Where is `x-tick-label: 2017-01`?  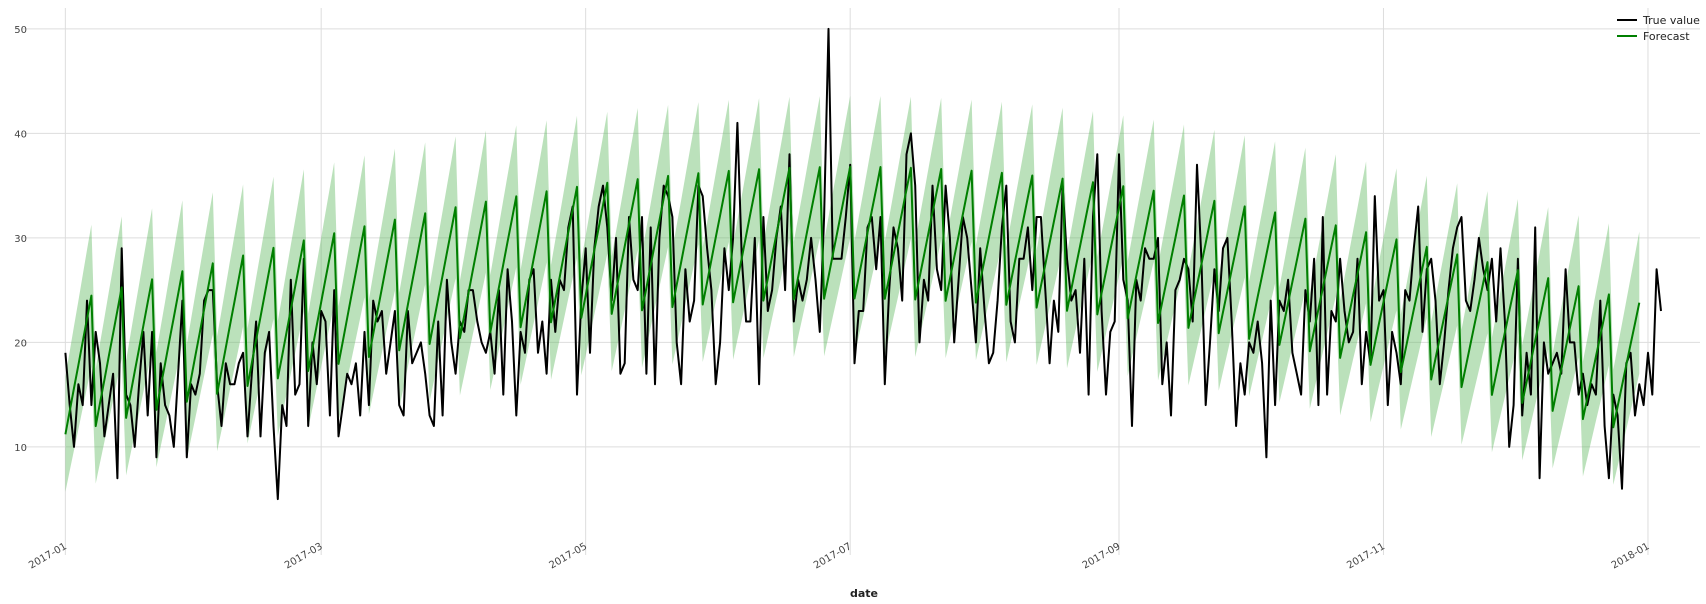
x-tick-label: 2017-01 is located at coordinates (48, 556).